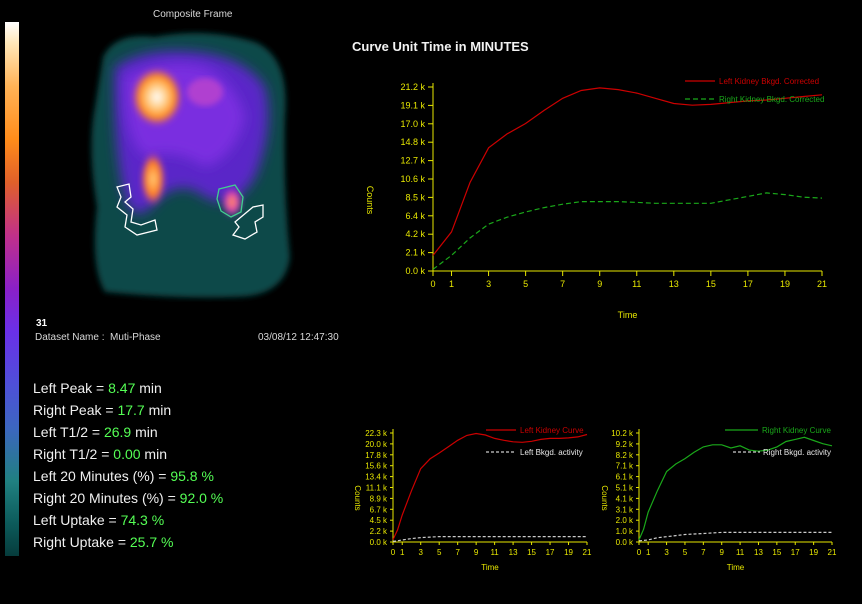  I want to click on stat-label: Right T1/2 =, so click(73, 454).